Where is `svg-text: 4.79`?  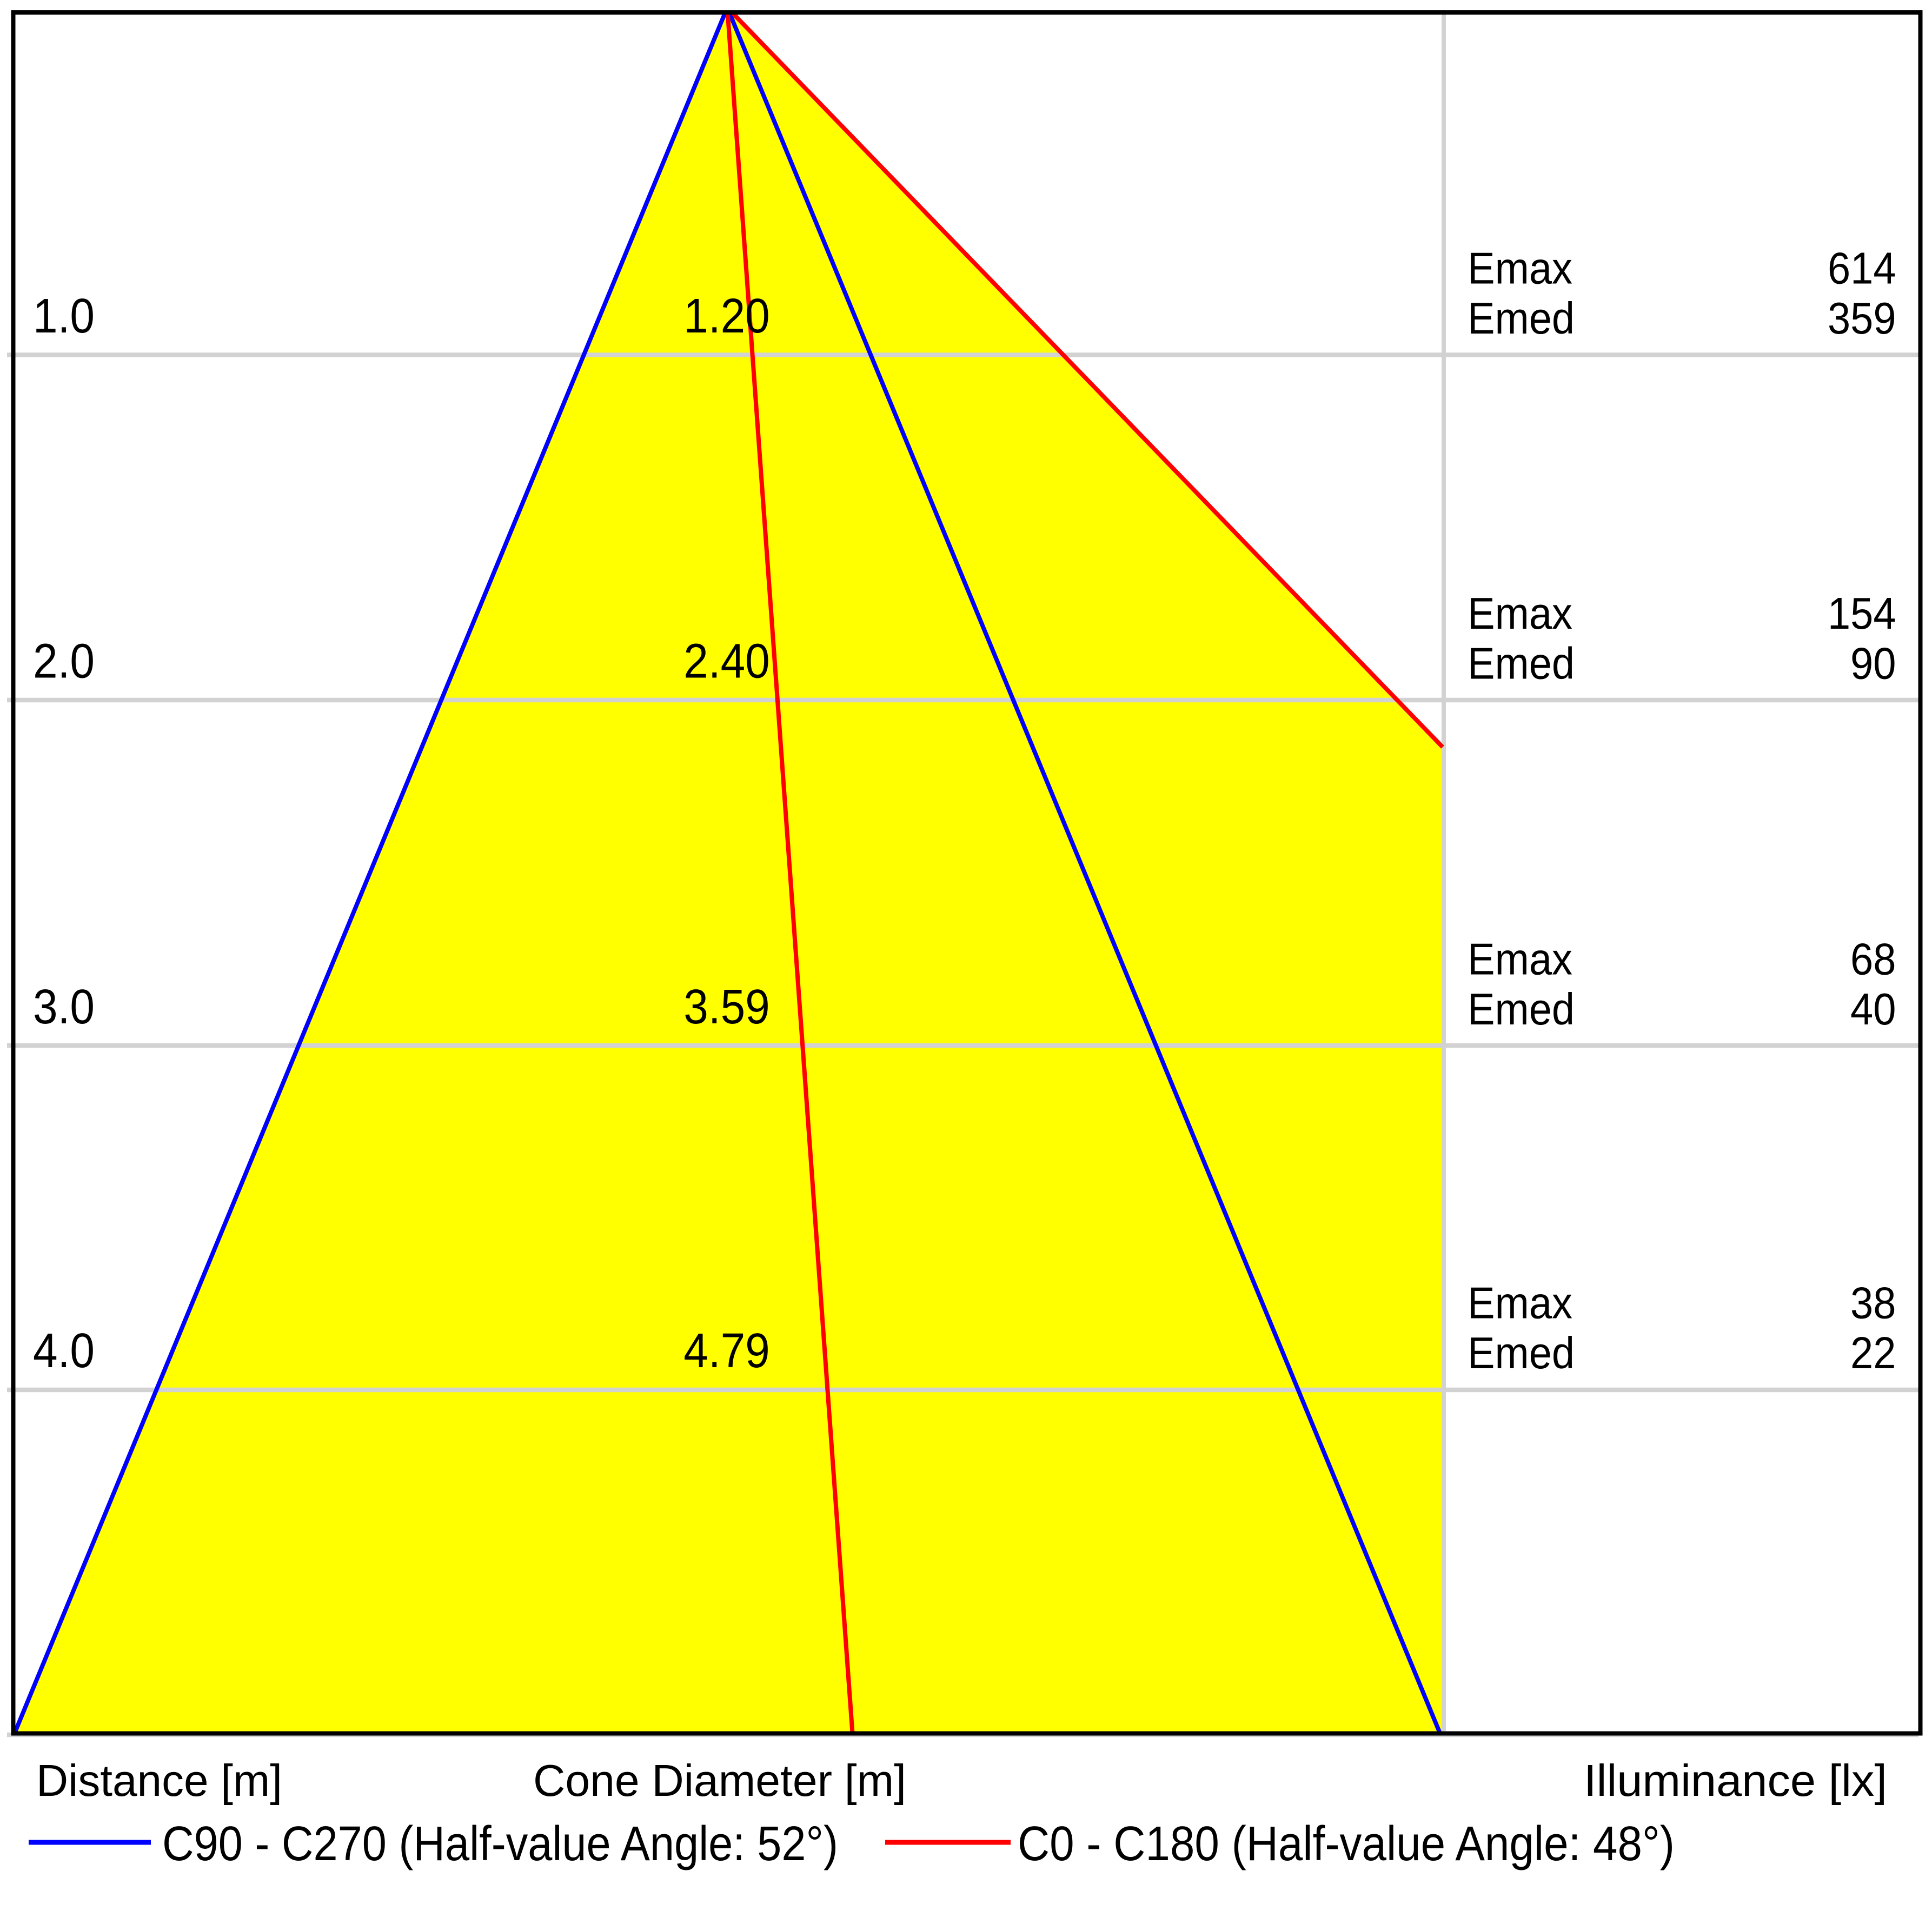 svg-text: 4.79 is located at coordinates (726, 1351).